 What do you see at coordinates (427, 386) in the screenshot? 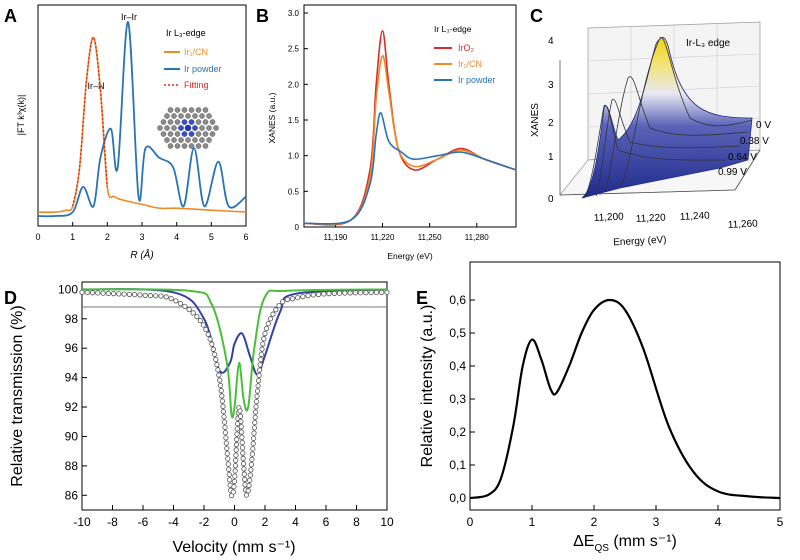
I see `panel-e-ylabel: Relative intensity (a.u.)` at bounding box center [427, 386].